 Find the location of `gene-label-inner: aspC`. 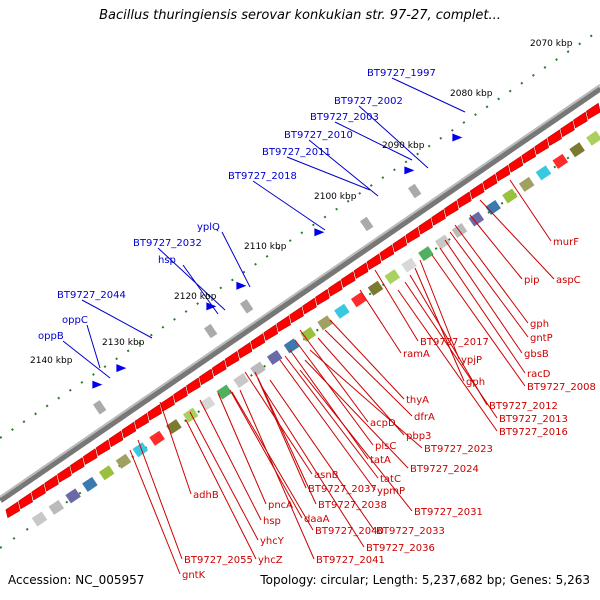

gene-label-inner: aspC is located at coordinates (568, 280).